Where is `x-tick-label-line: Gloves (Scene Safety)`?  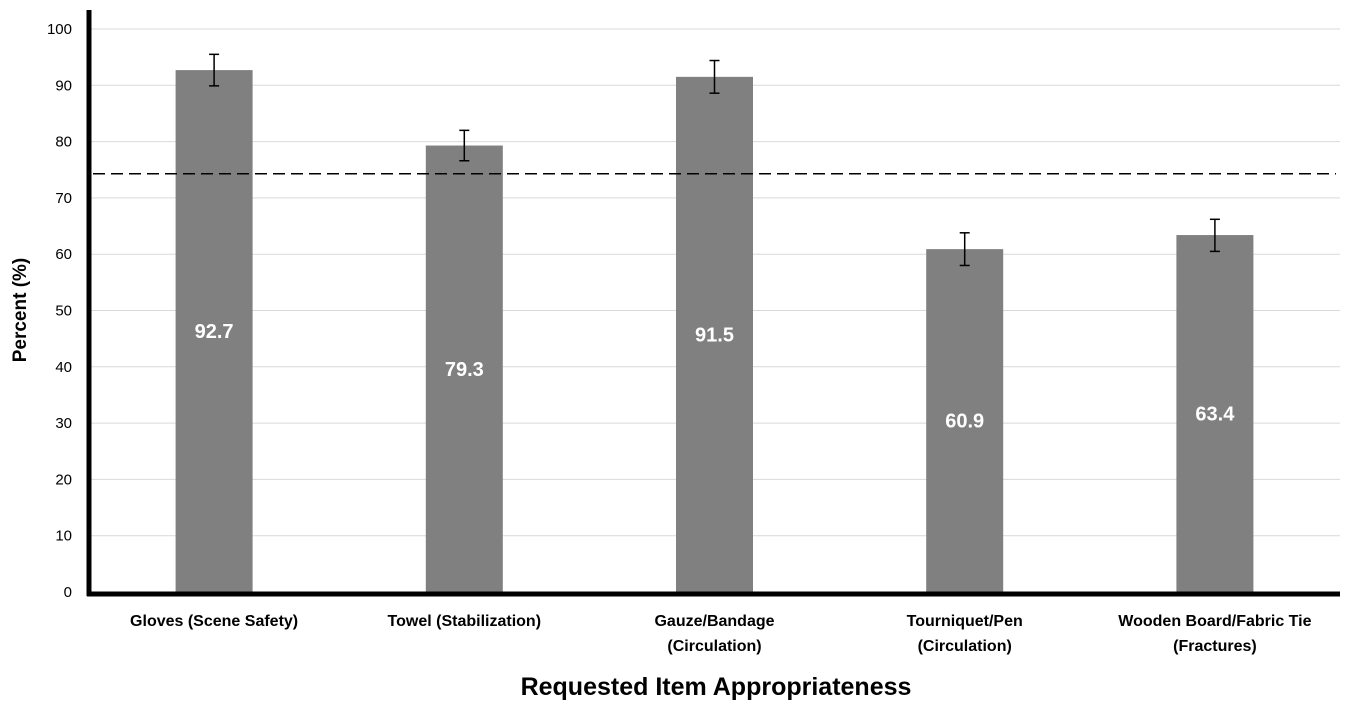 x-tick-label-line: Gloves (Scene Safety) is located at coordinates (214, 621).